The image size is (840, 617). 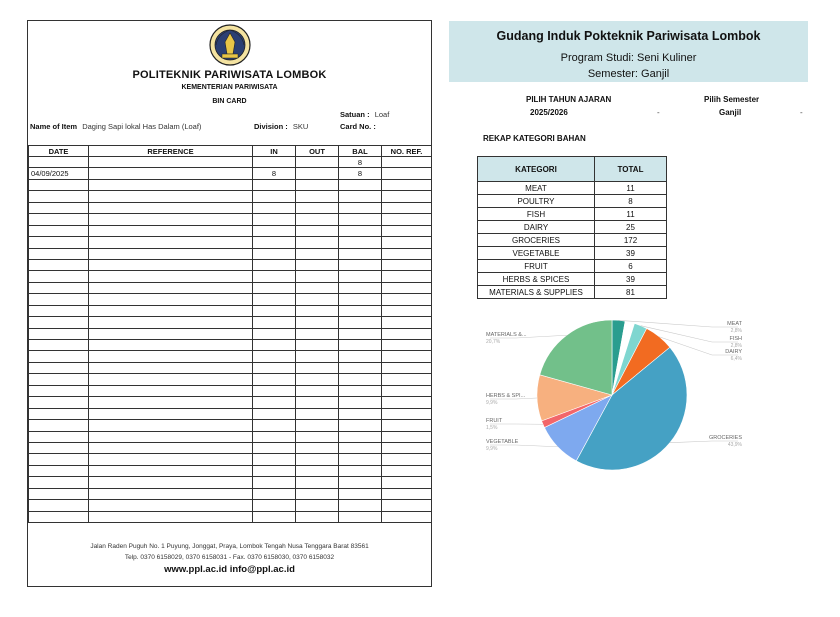 What do you see at coordinates (229, 569) in the screenshot?
I see `footer-web: www.ppl.ac.id info@ppl.ac.id` at bounding box center [229, 569].